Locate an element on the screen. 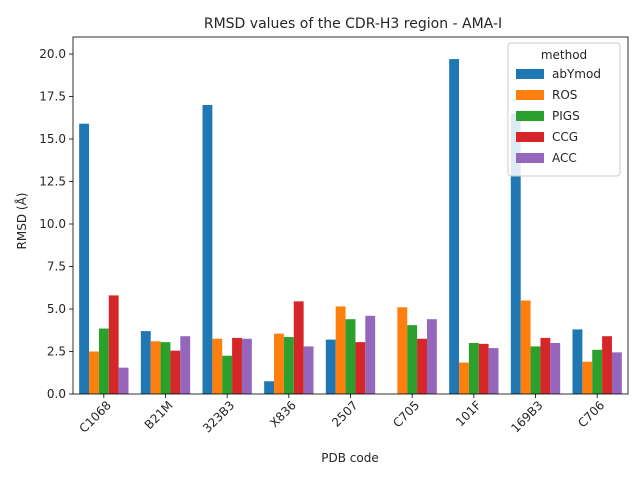 Image resolution: width=640 pixels, height=480 pixels. bar-abYmod-101F is located at coordinates (454, 226).